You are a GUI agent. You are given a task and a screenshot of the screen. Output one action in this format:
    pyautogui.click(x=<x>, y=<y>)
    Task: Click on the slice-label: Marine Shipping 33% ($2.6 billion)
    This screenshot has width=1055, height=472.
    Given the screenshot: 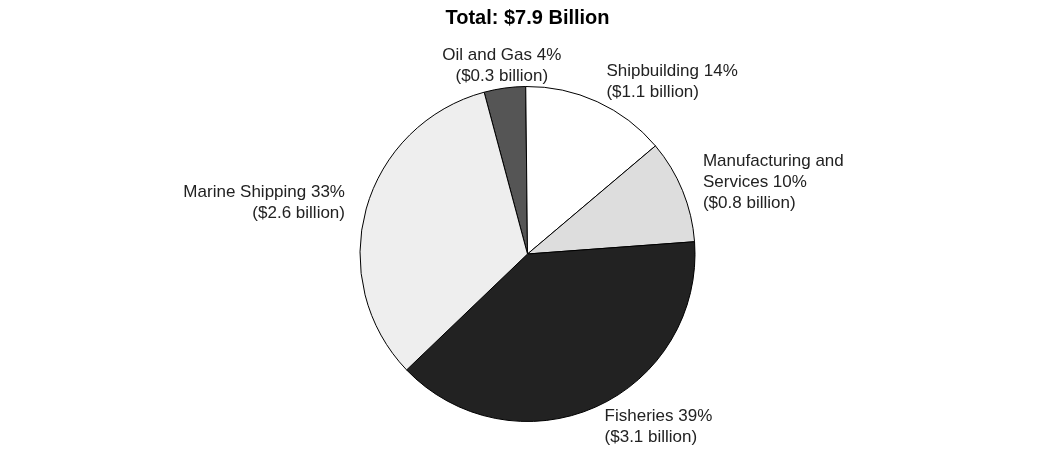 What is the action you would take?
    pyautogui.click(x=264, y=202)
    